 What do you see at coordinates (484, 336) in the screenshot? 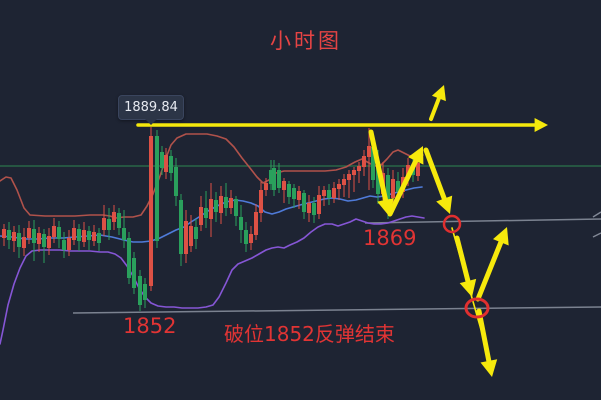
I see `final-down-arrow-shaft` at bounding box center [484, 336].